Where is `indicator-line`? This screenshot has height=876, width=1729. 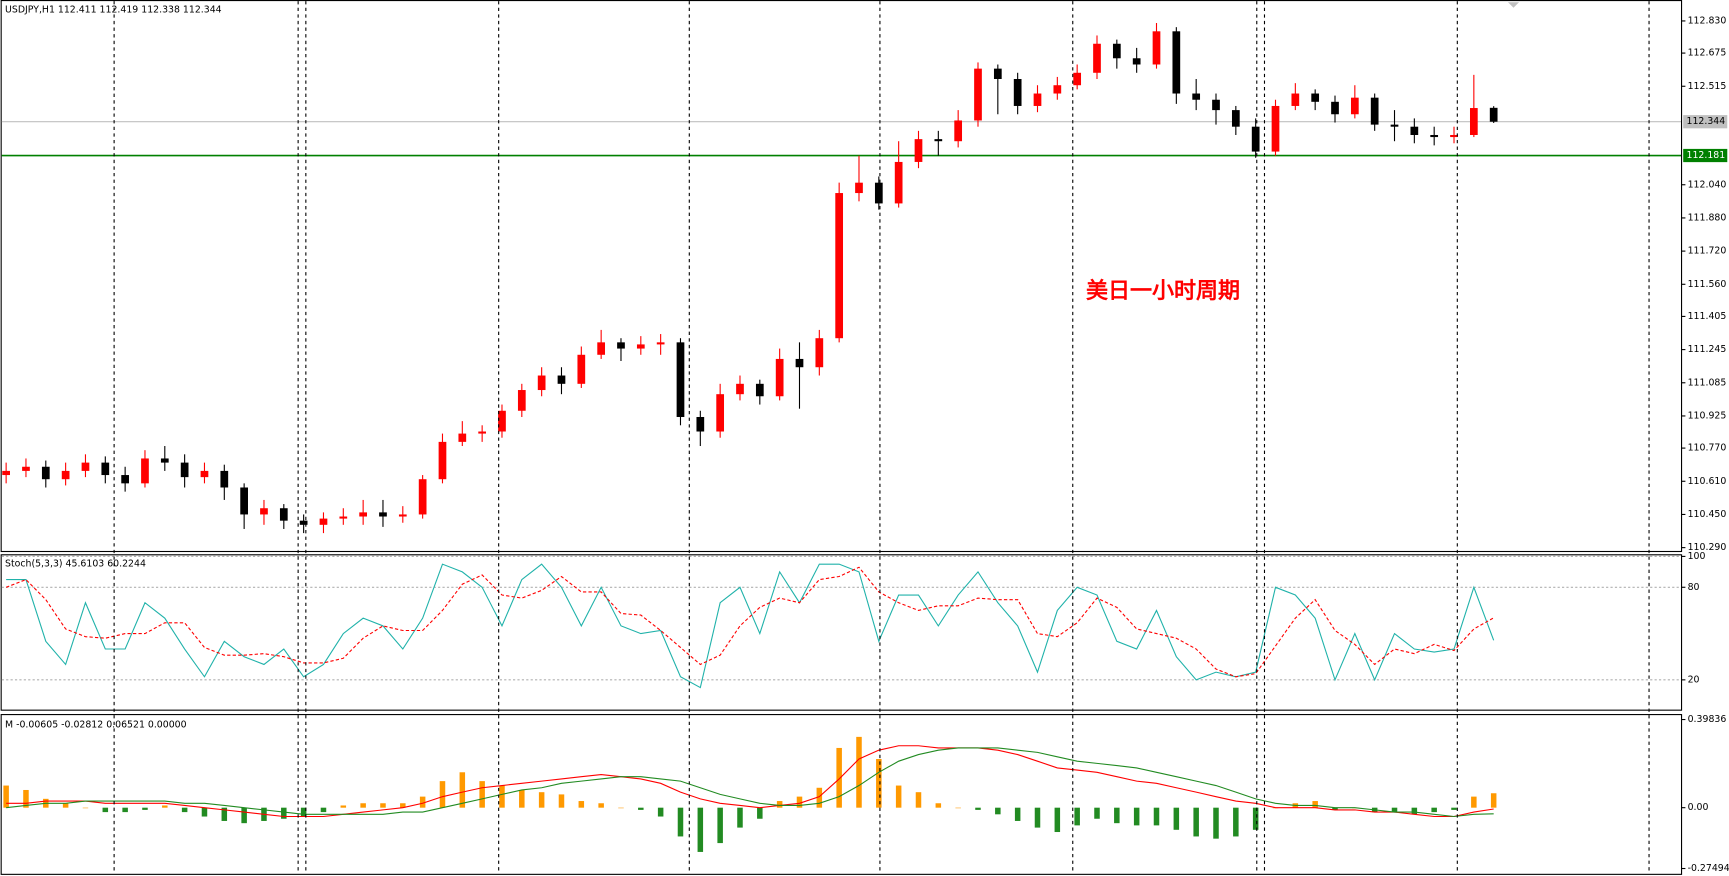
indicator-line is located at coordinates (750, 781).